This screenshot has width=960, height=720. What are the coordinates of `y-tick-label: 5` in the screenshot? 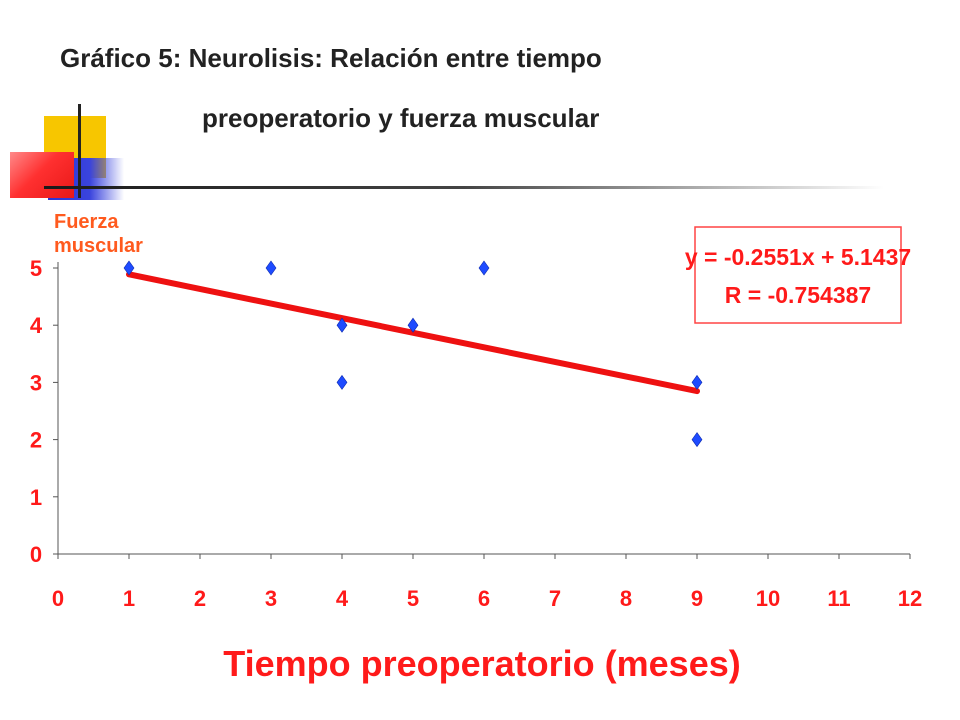 It's located at (36, 268).